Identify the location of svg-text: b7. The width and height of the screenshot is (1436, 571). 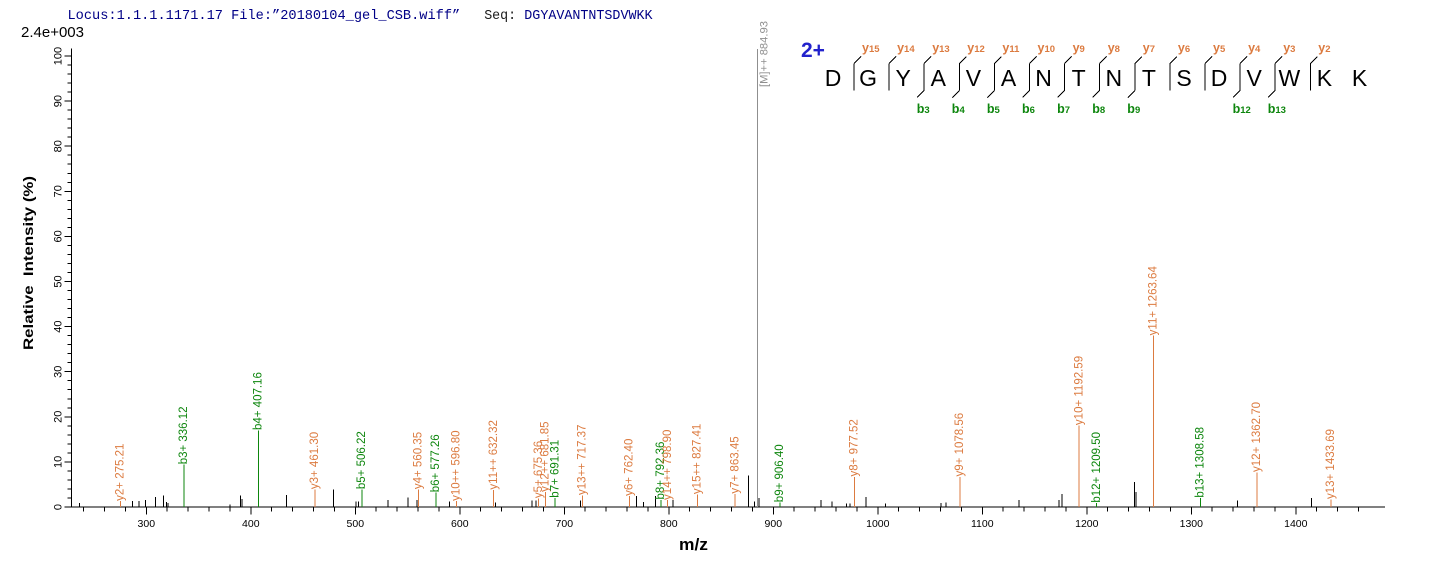
(1063, 109).